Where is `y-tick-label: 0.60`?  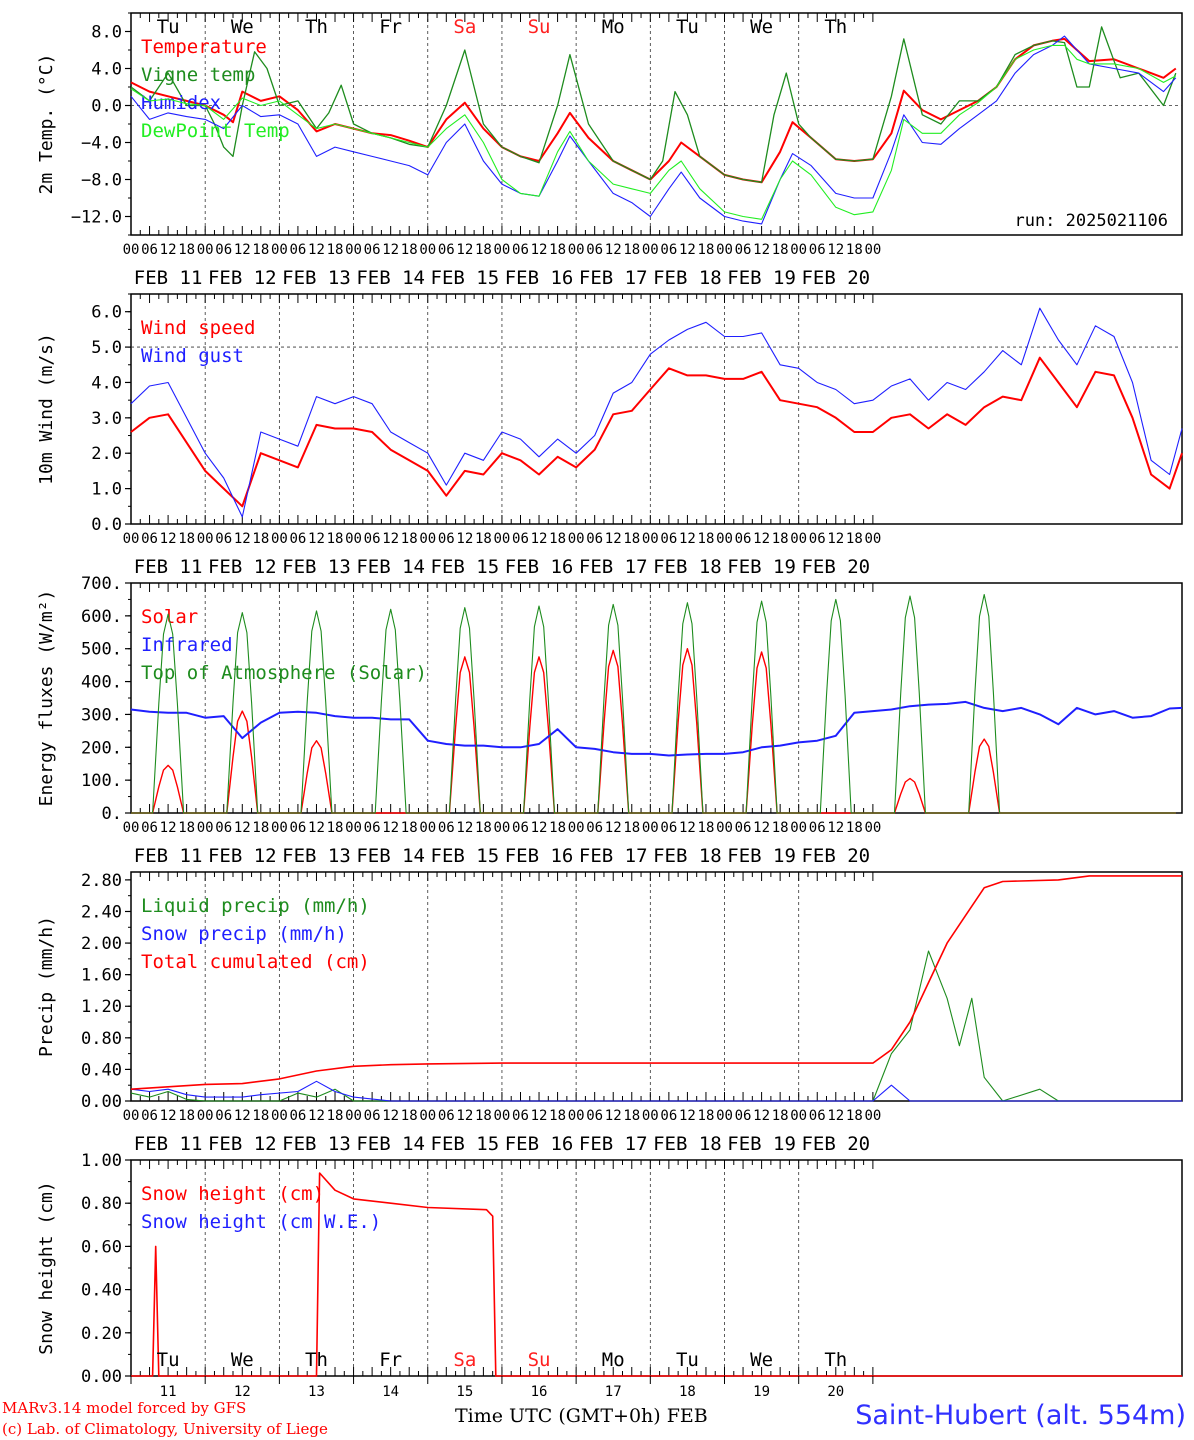 y-tick-label: 0.60 is located at coordinates (101, 1247).